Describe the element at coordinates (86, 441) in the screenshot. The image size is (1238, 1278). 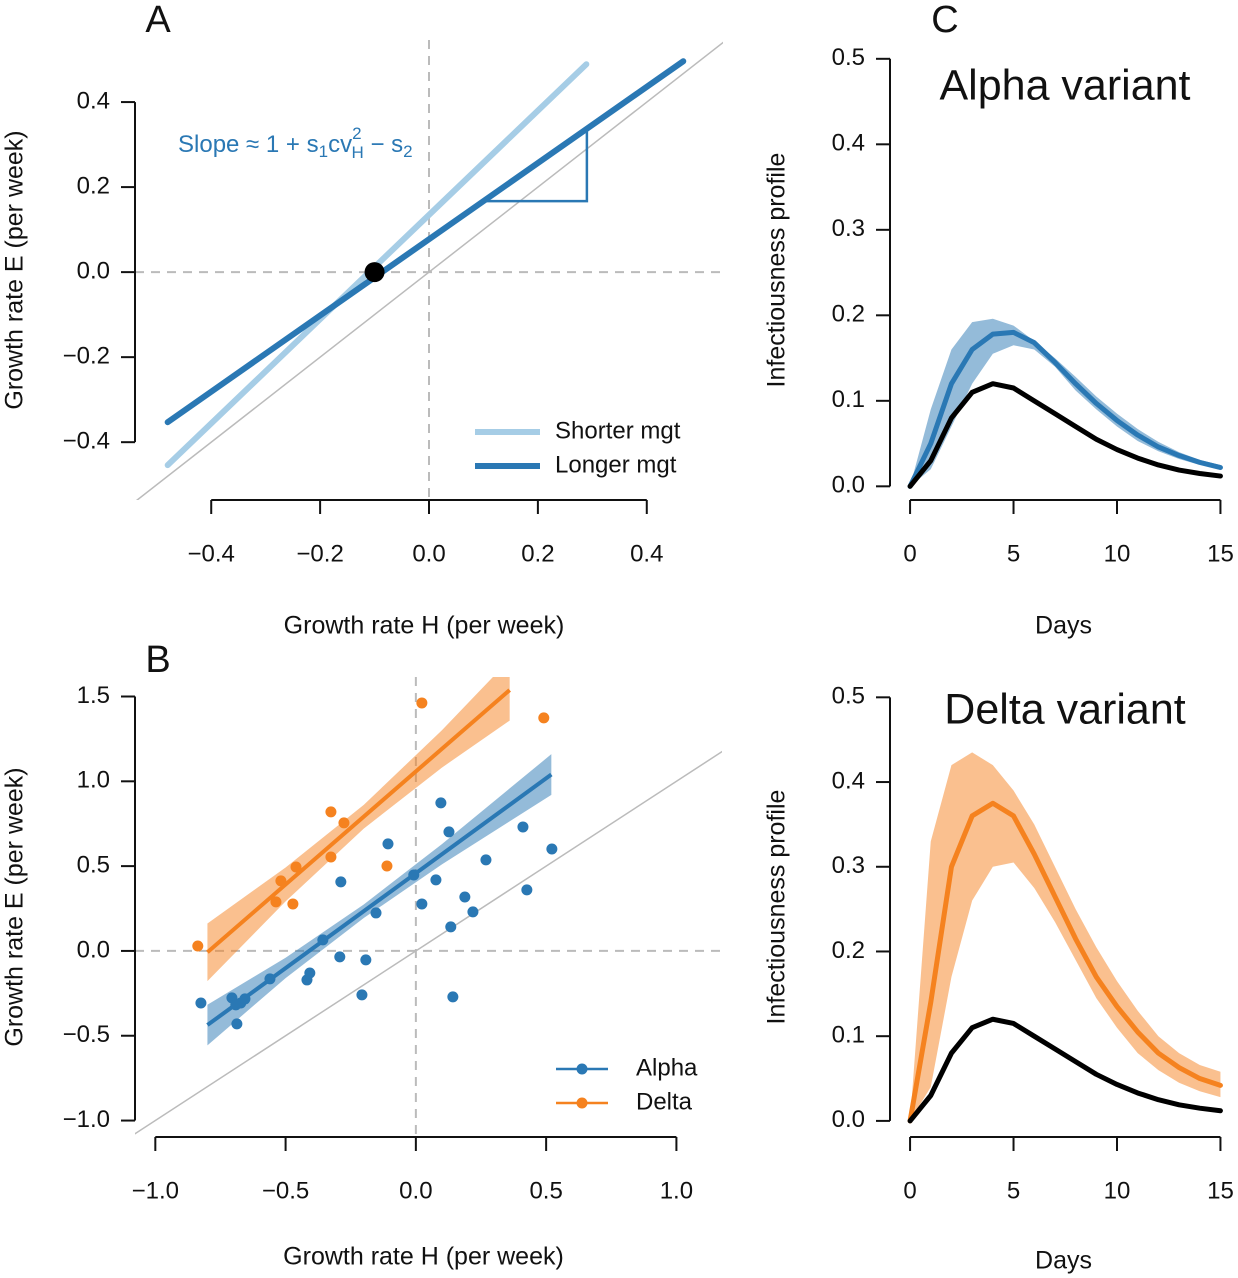
I see `y-tick-label: −0.4` at that location.